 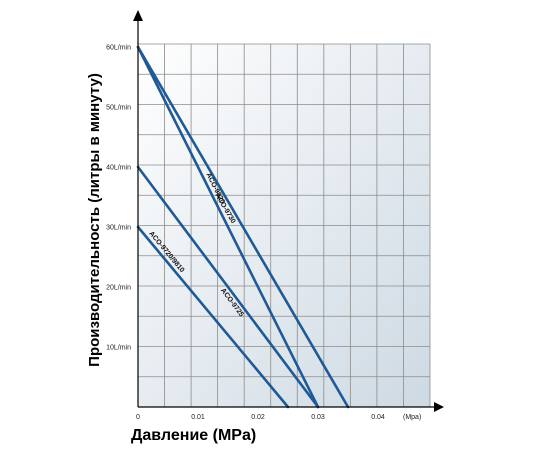 I want to click on x-axis-title: Давление (MPa), so click(x=193, y=435).